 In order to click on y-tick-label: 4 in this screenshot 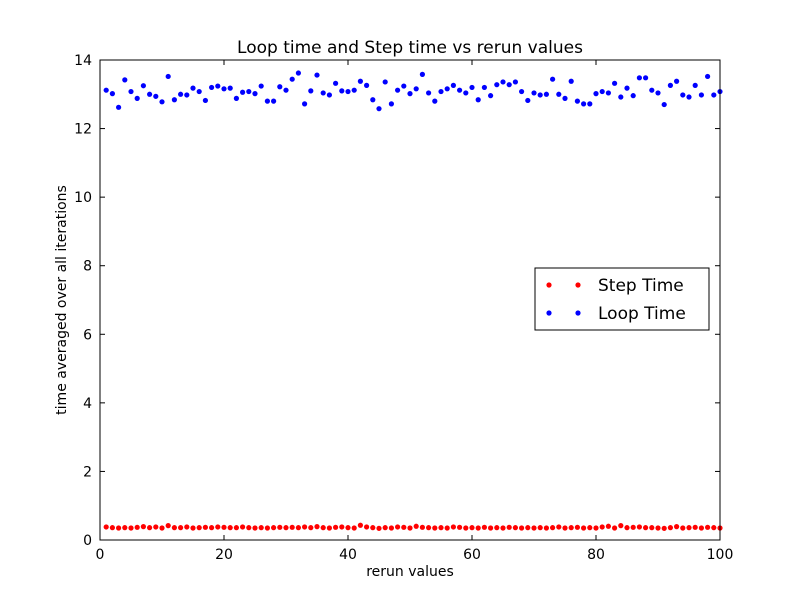, I will do `click(87, 404)`.